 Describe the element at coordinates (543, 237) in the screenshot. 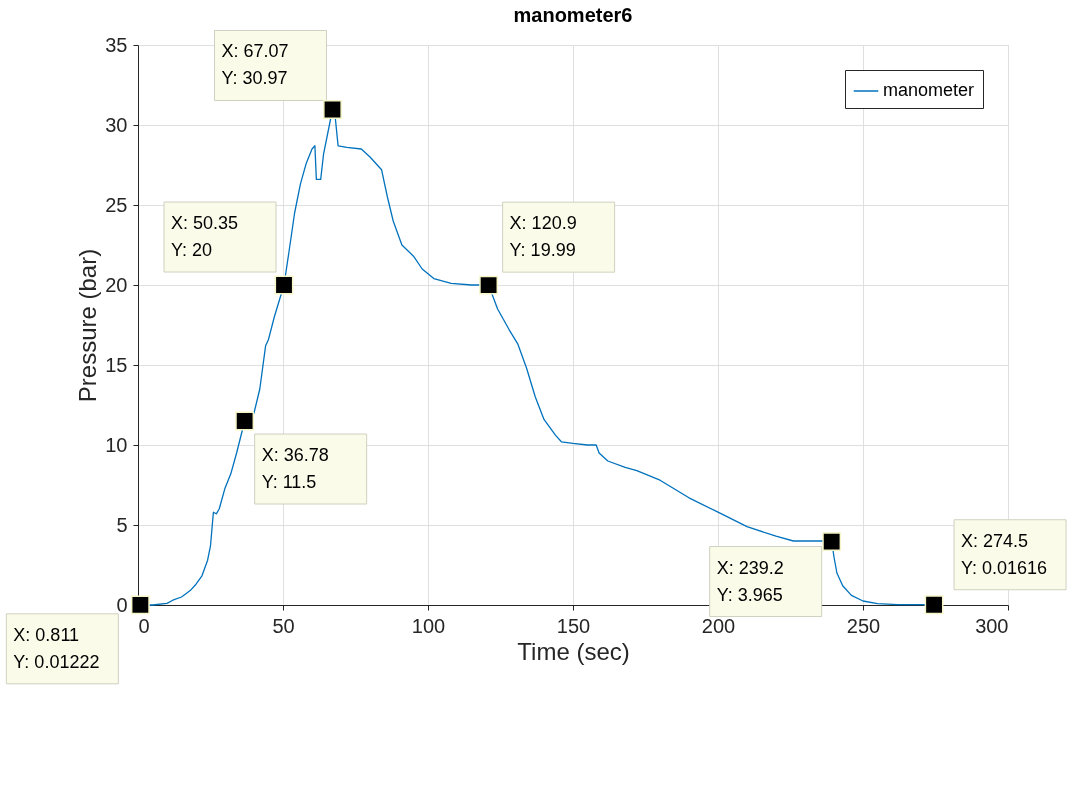

I see `annotation: X: 120.9 Y: 19.99` at that location.